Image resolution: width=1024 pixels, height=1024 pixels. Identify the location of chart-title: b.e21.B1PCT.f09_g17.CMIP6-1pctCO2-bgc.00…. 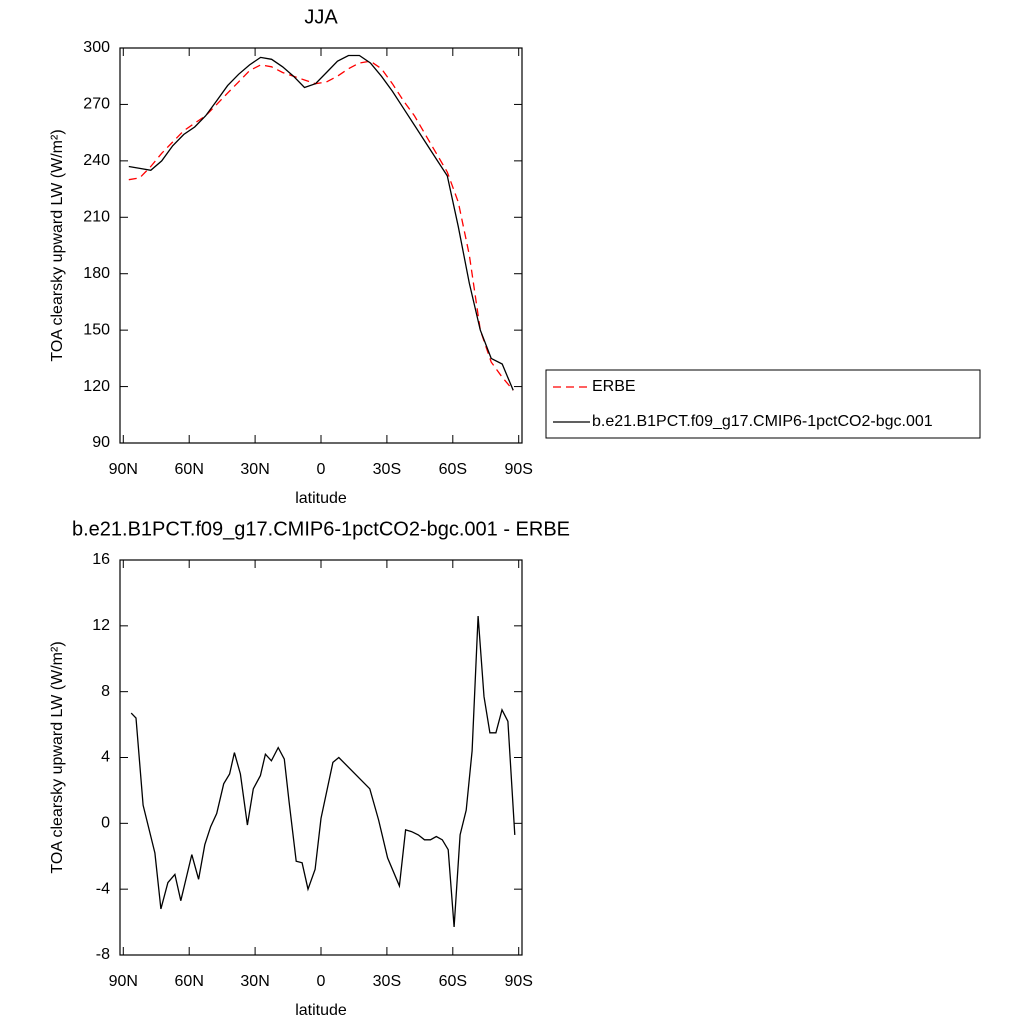
(321, 529).